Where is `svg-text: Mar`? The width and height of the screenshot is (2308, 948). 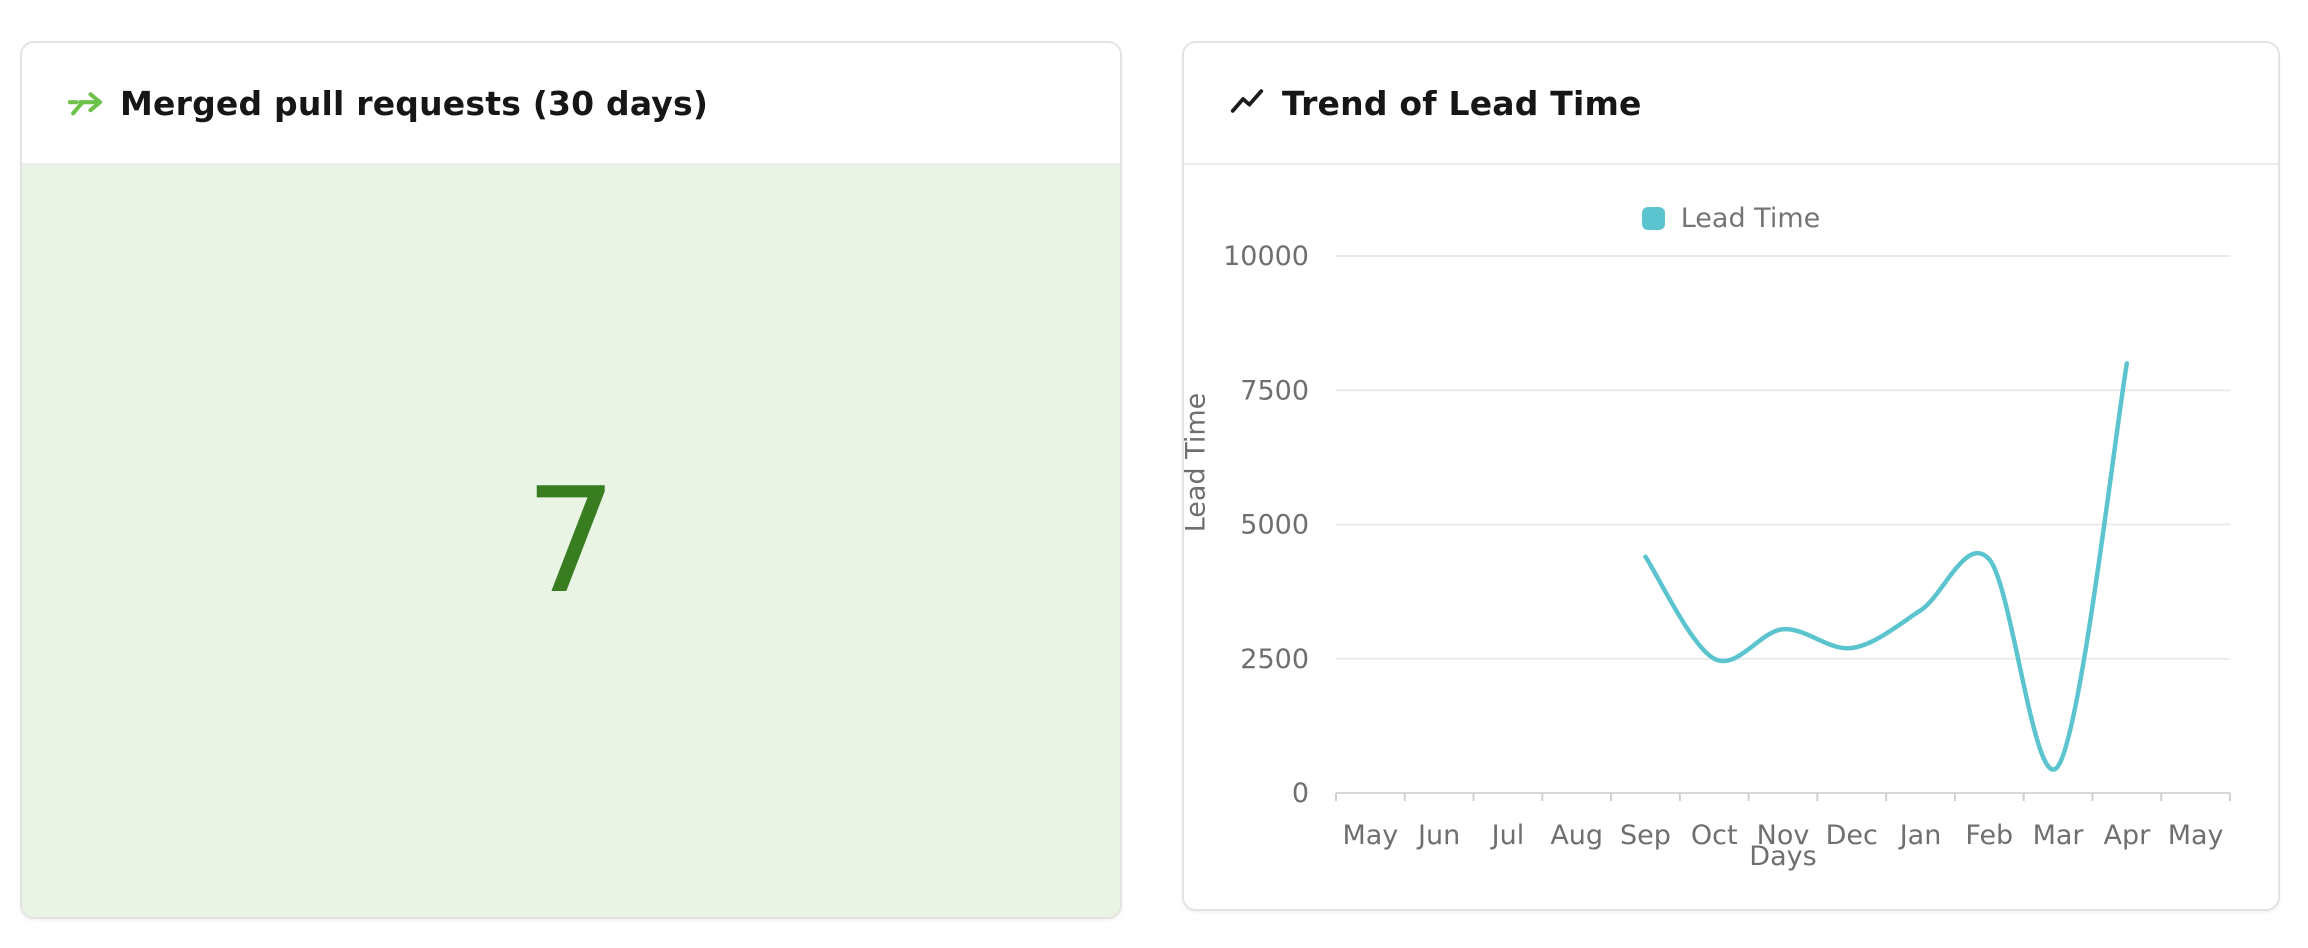
svg-text: Mar is located at coordinates (2059, 835).